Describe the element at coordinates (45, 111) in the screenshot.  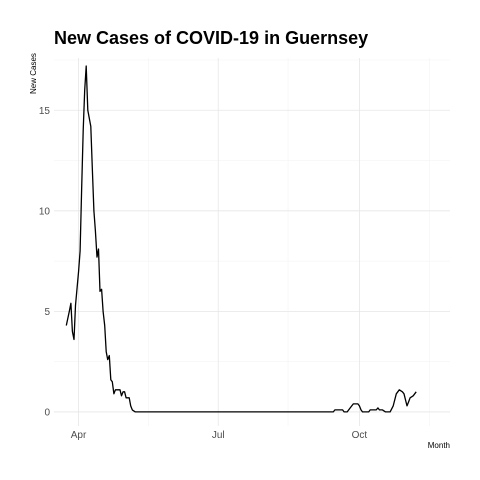
I see `y-tick-label: 15` at that location.